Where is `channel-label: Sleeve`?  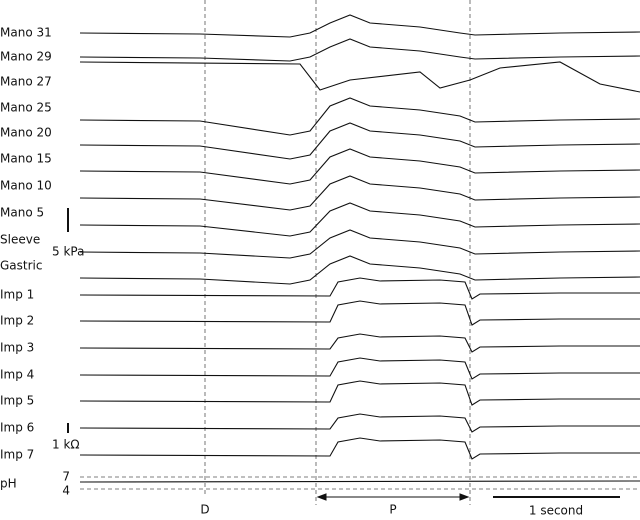 channel-label: Sleeve is located at coordinates (20, 240).